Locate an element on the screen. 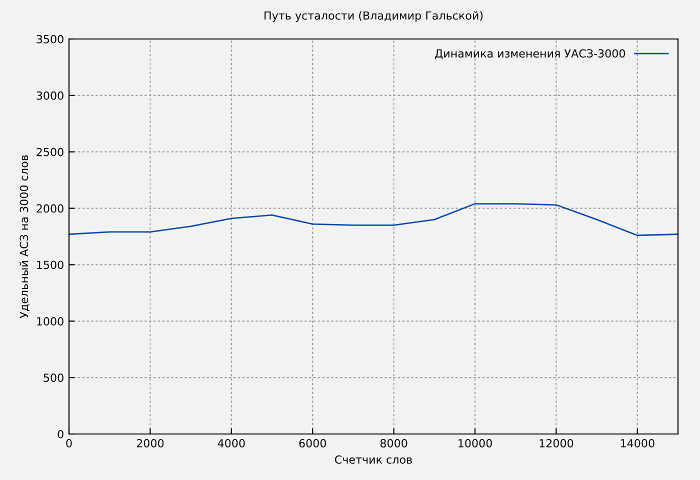  y-tick-label: 2000 is located at coordinates (50, 208).